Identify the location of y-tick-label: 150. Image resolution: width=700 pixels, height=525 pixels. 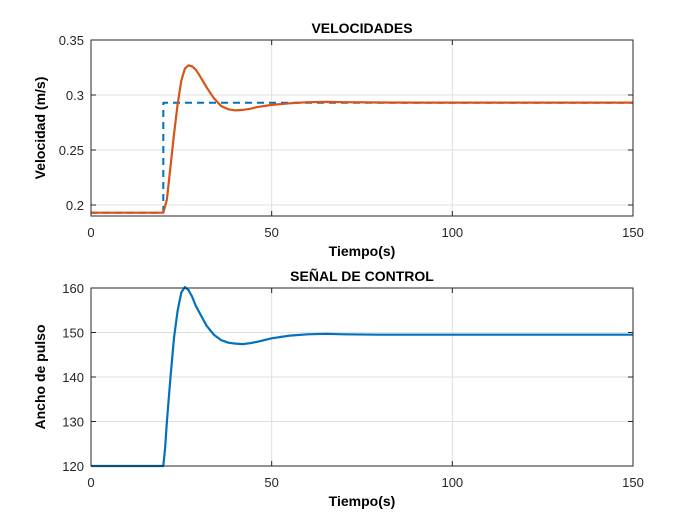
(73, 333).